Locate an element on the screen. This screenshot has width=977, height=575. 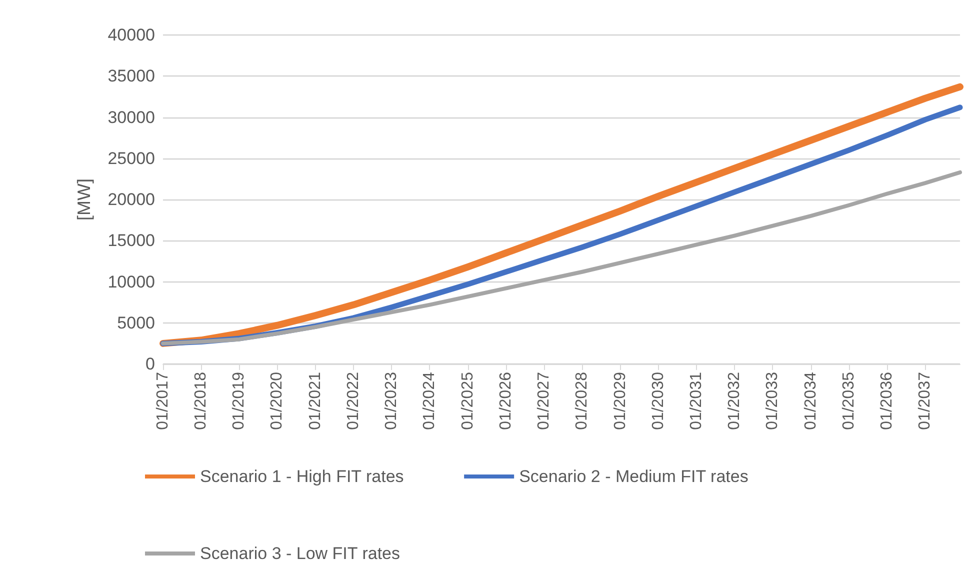
y-tick-label: 20000 is located at coordinates (131, 199).